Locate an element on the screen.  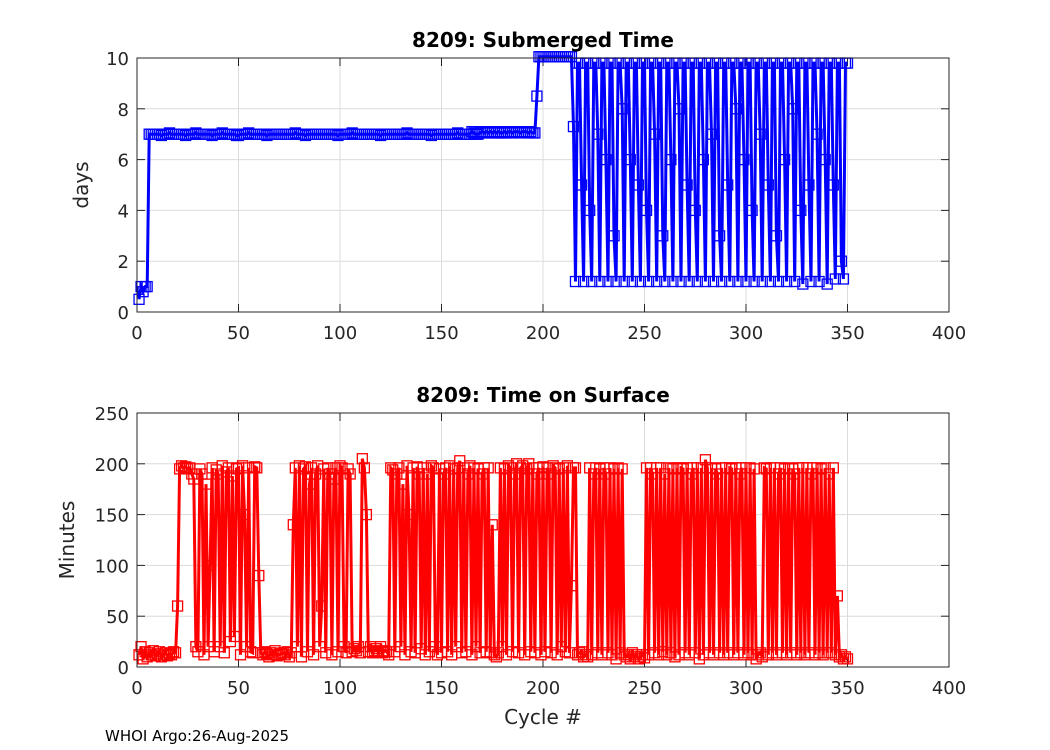
chart-title: 8209: Time on Surface is located at coordinates (543, 395).